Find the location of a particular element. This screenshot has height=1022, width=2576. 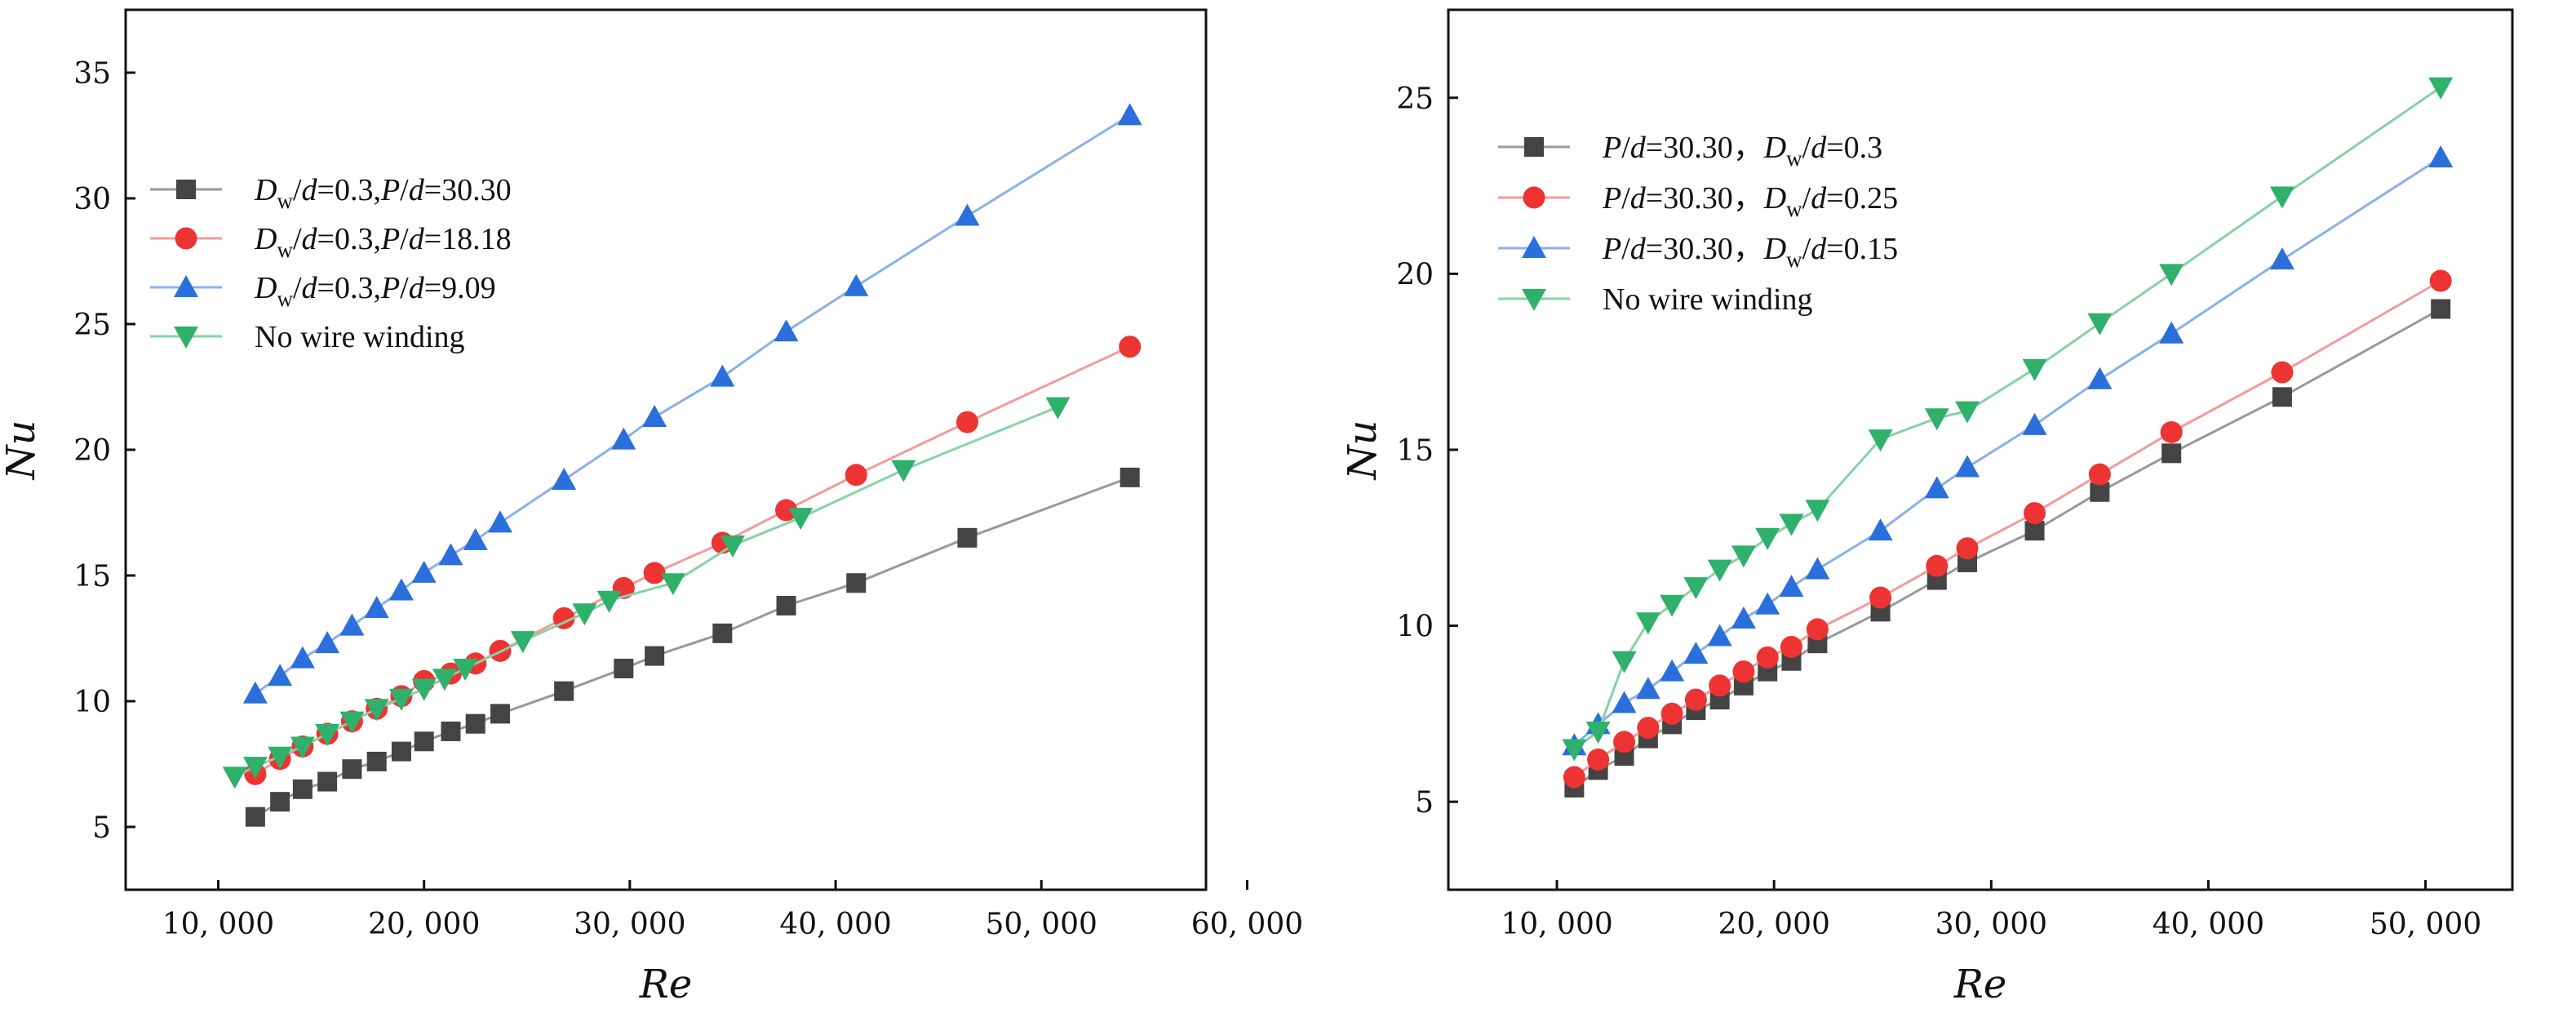

legend-label-part: =0.15 is located at coordinates (1862, 249).